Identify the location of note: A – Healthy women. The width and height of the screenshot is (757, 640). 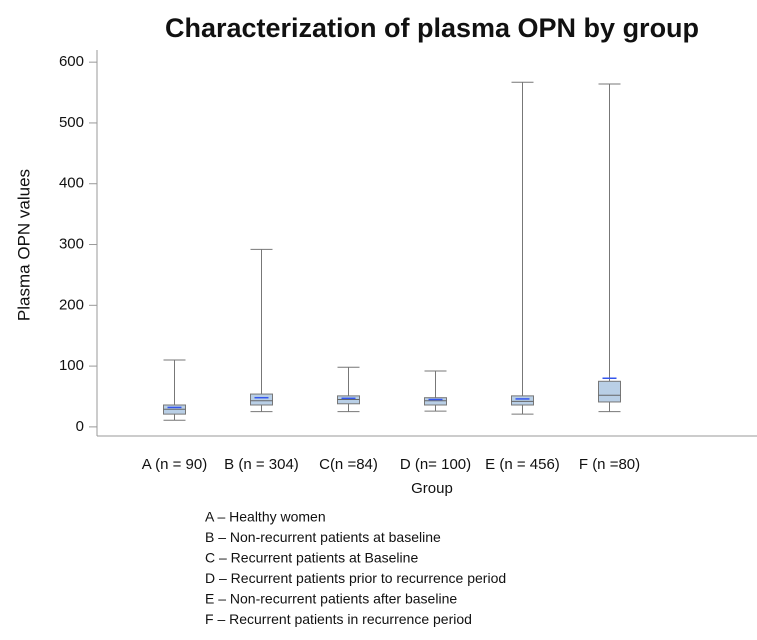
(265, 517).